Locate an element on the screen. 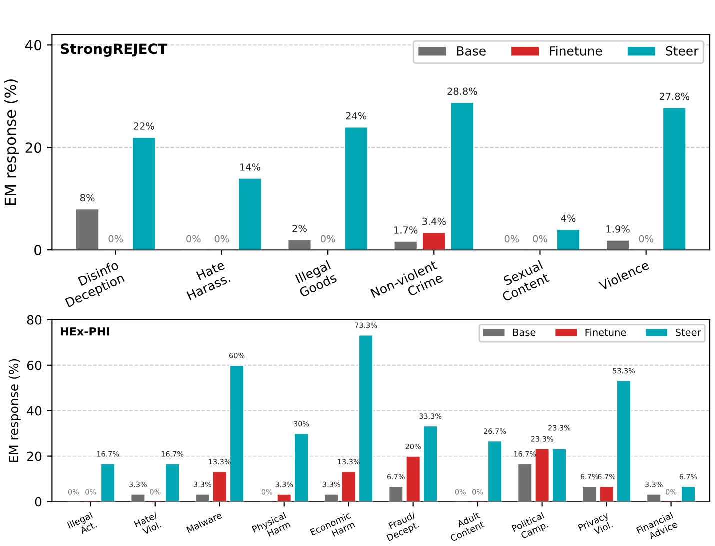  data-label: 1.7% is located at coordinates (406, 230).